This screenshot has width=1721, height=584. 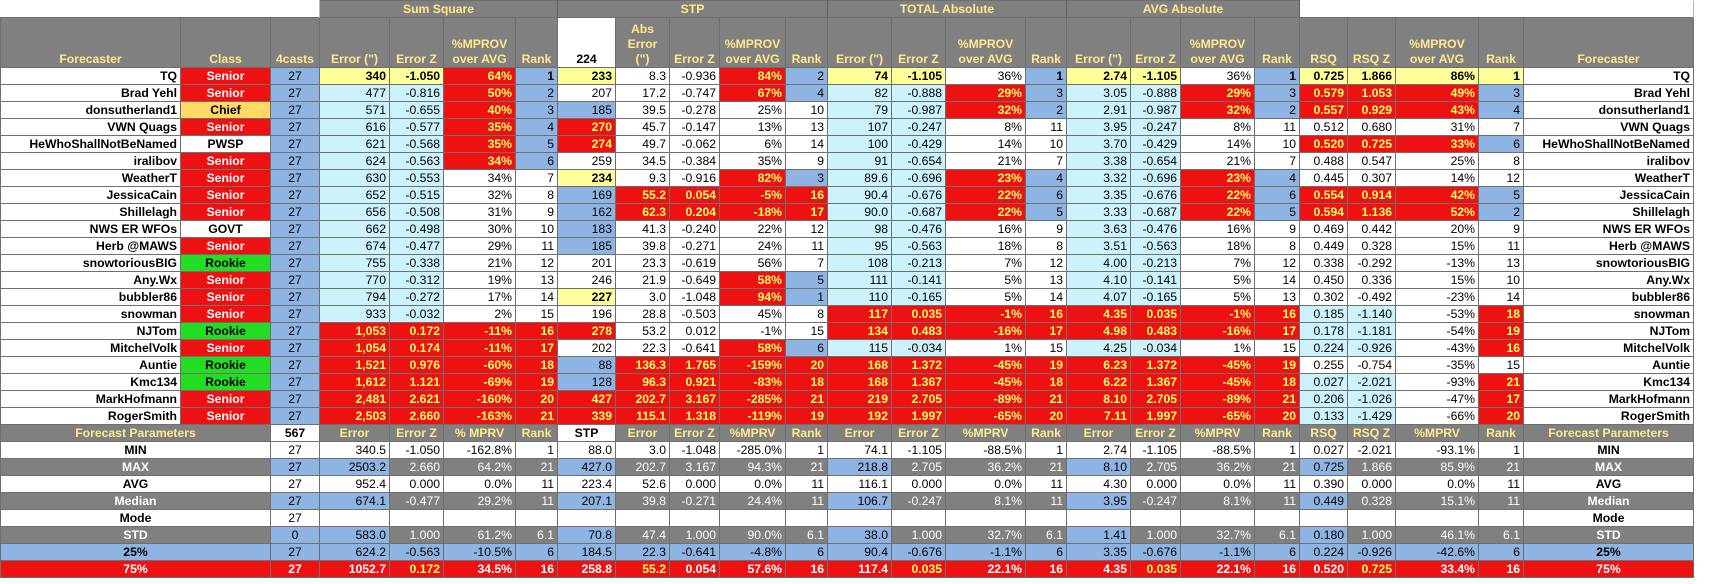 What do you see at coordinates (536, 246) in the screenshot?
I see `ss-rank: 11` at bounding box center [536, 246].